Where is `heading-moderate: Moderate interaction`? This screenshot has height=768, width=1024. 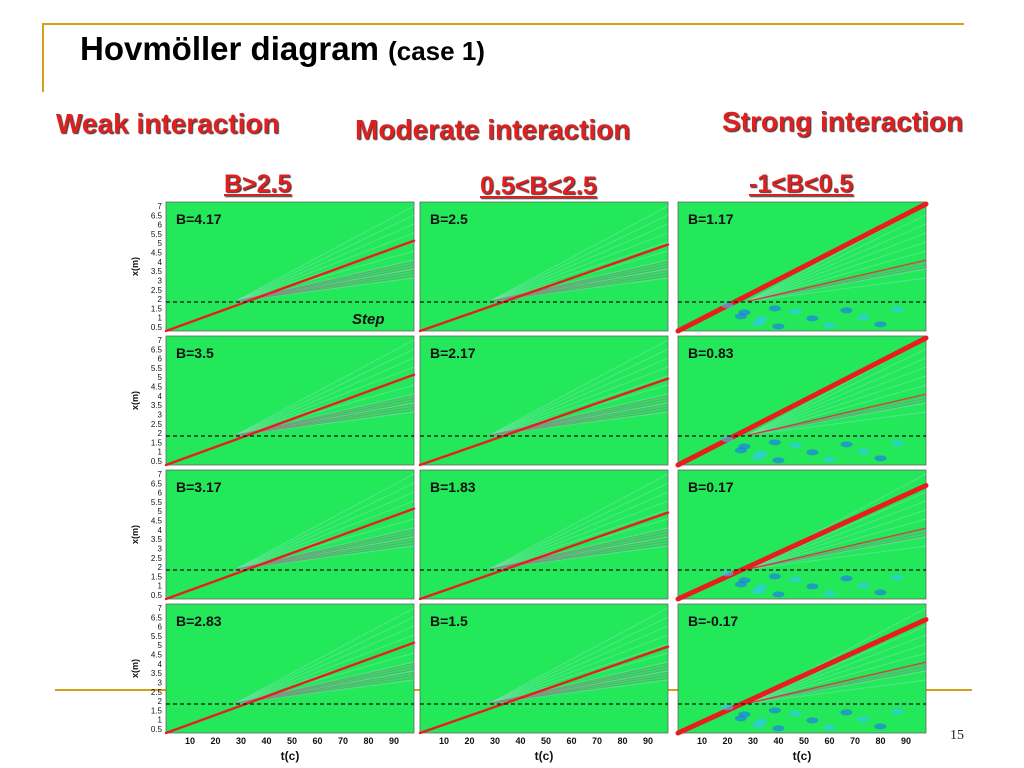 heading-moderate: Moderate interaction is located at coordinates (493, 129).